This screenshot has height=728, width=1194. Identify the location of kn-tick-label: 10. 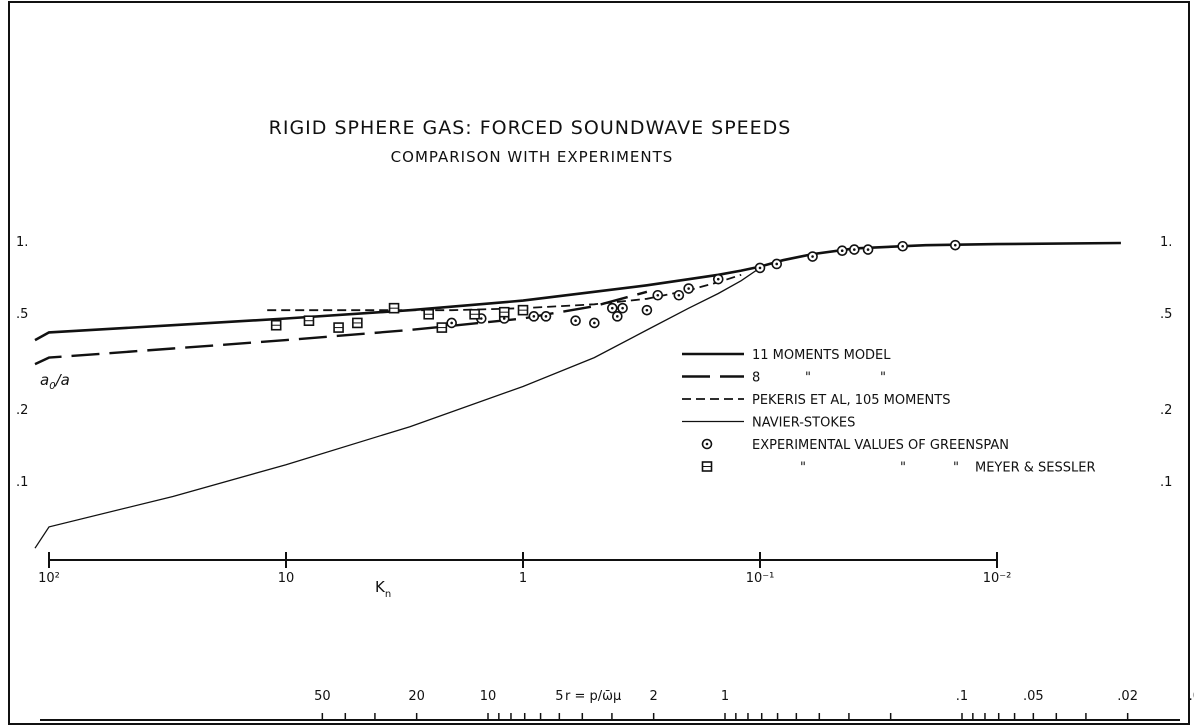
(286, 578).